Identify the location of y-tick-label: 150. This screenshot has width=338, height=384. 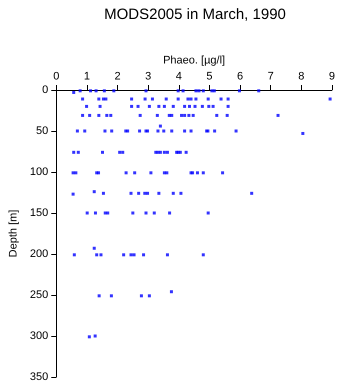
(39, 213).